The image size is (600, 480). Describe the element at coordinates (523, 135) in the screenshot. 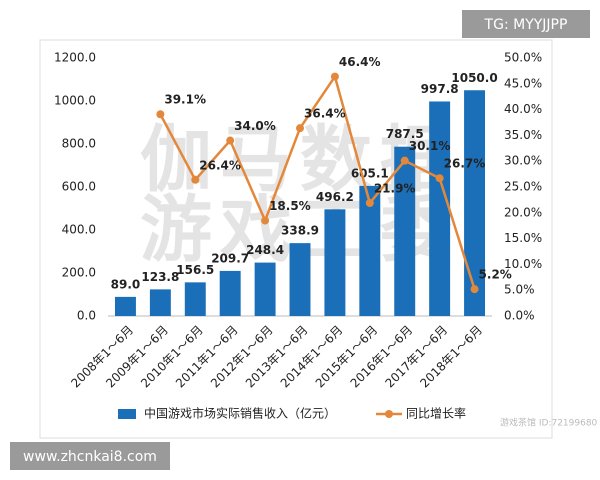

I see `y2-tick-label: 35.0%` at that location.